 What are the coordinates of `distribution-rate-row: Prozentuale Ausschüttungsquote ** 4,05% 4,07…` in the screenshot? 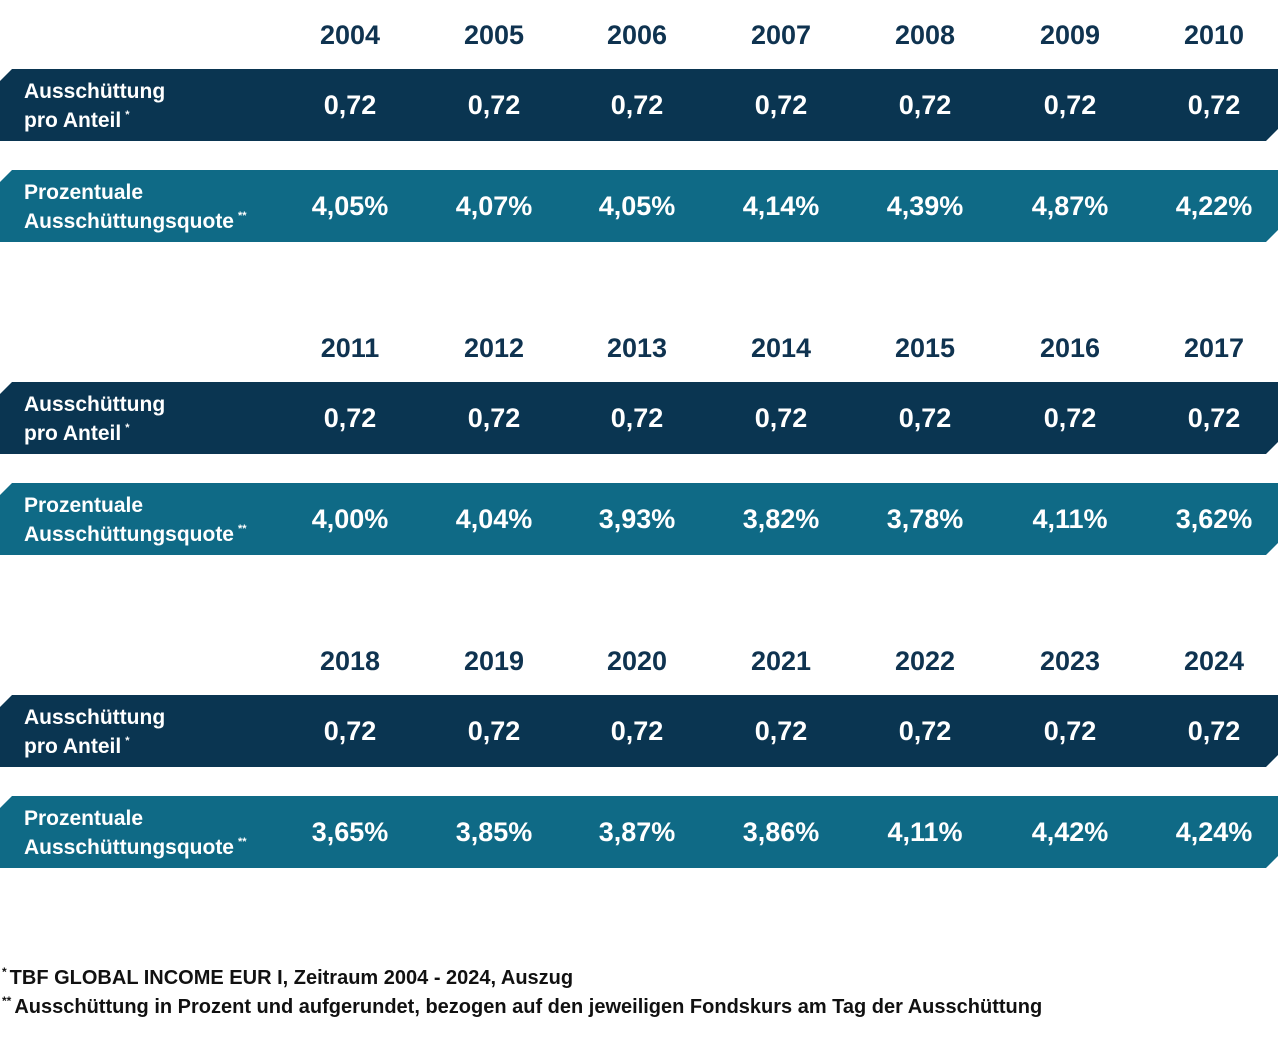 It's located at (639, 206).